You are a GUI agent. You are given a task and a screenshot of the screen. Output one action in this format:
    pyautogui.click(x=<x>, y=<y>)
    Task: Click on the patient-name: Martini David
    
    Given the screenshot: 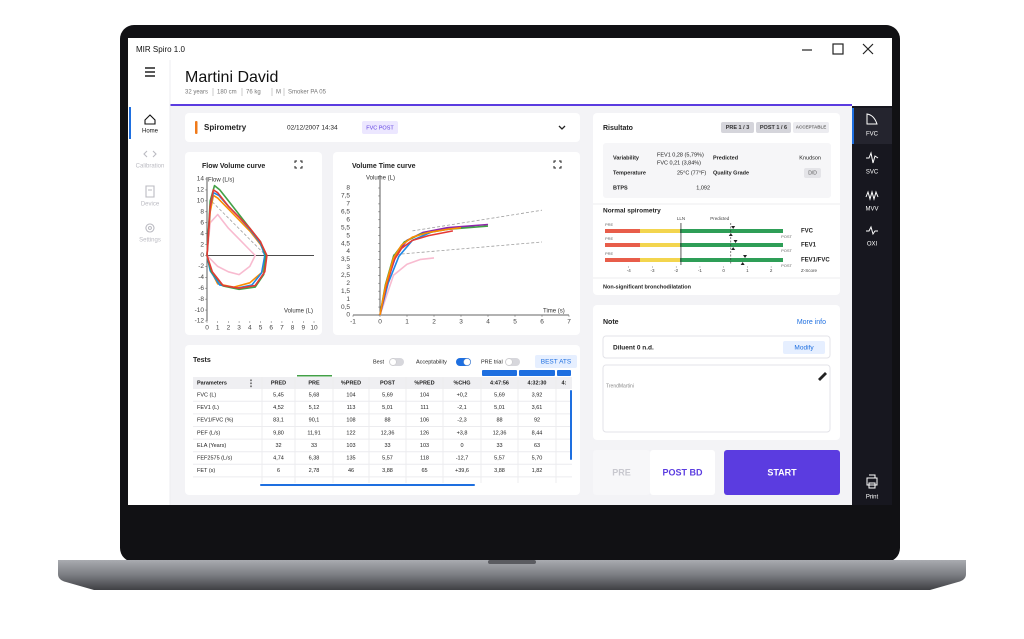 What is the action you would take?
    pyautogui.click(x=231, y=77)
    